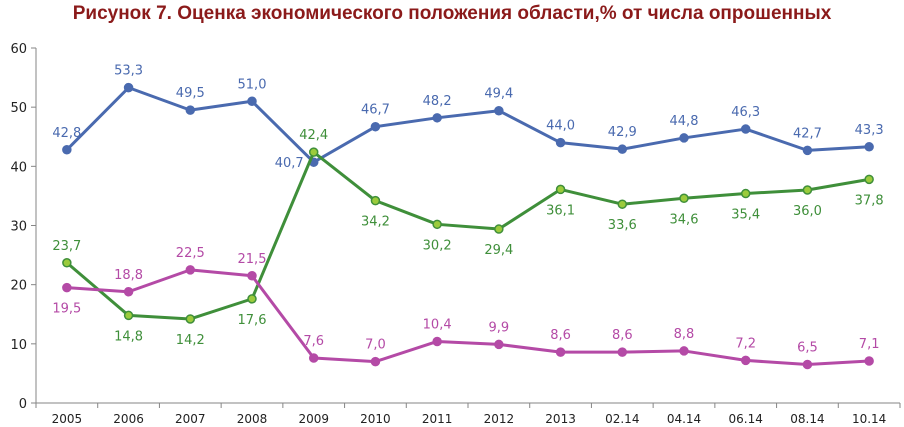  Describe the element at coordinates (252, 419) in the screenshot. I see `x-tick-label: 2008` at that location.